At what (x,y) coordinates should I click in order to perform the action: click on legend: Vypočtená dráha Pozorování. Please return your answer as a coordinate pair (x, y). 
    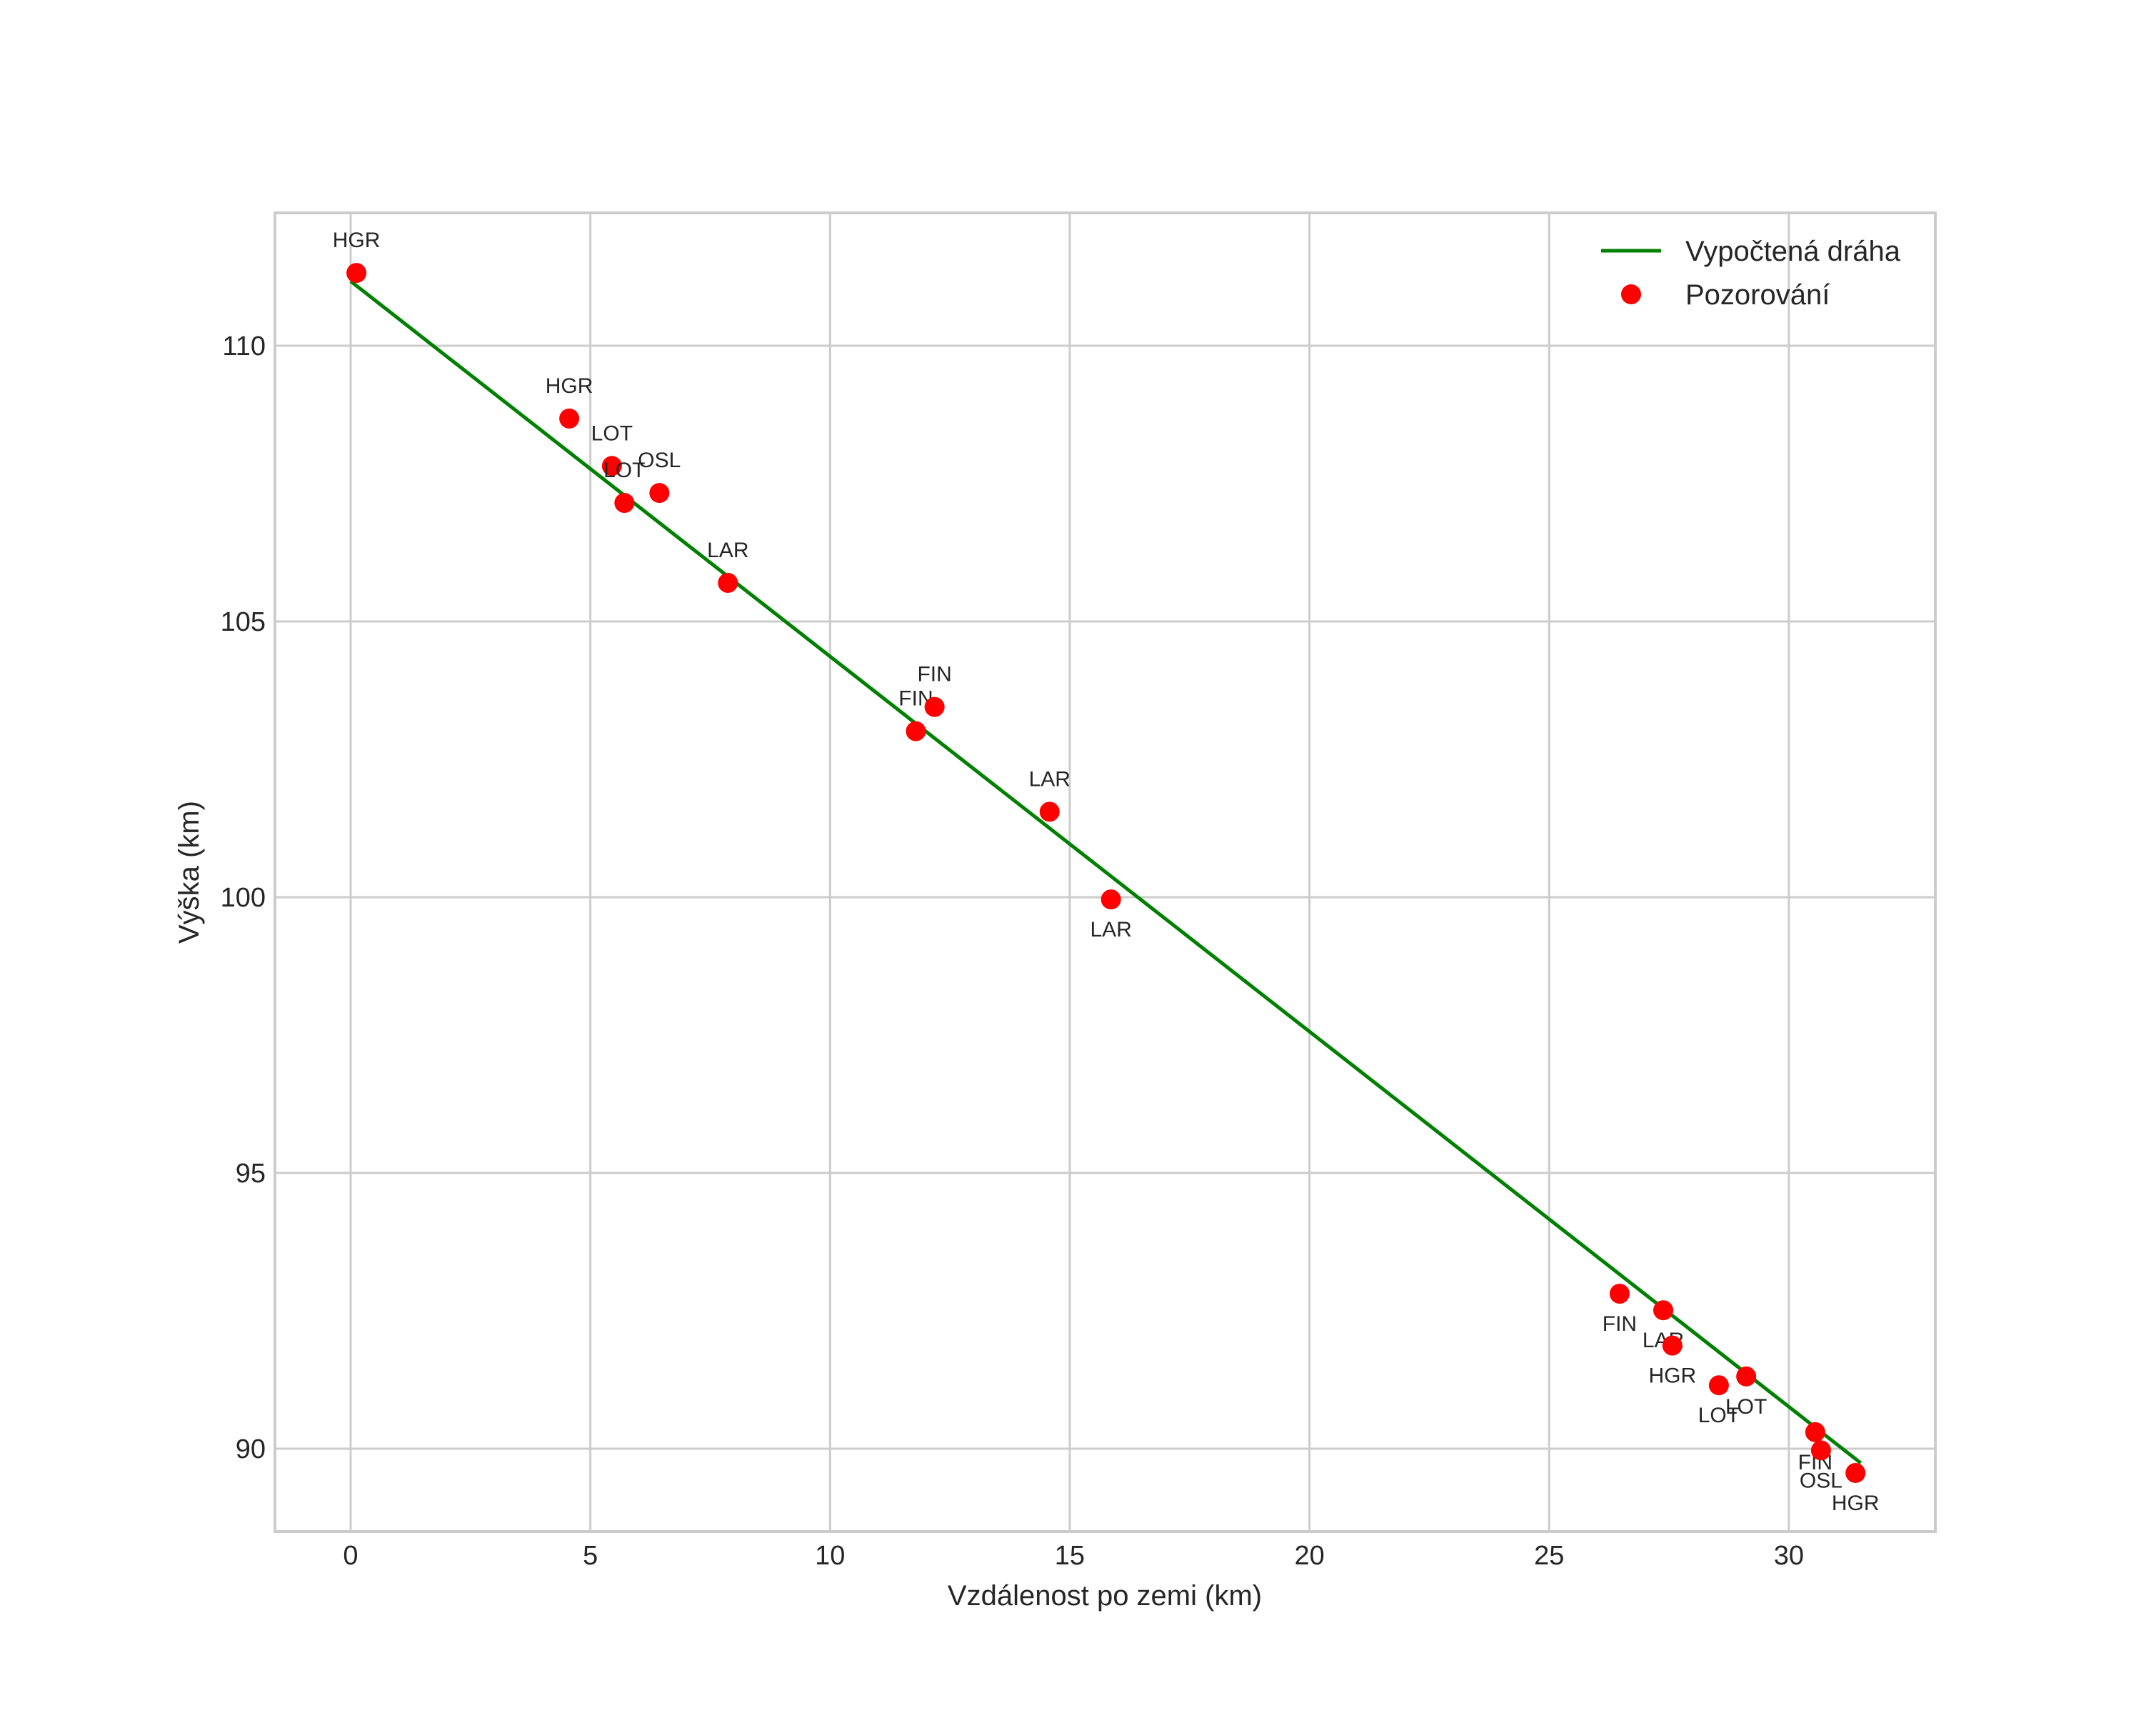
    Looking at the image, I should click on (1751, 273).